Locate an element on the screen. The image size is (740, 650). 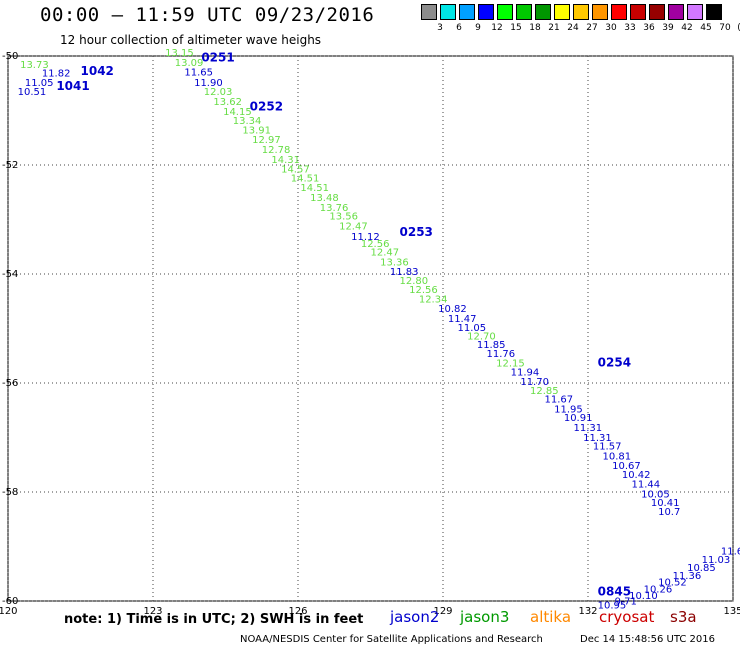
wave-height-reading: 11.83 is located at coordinates (404, 272).